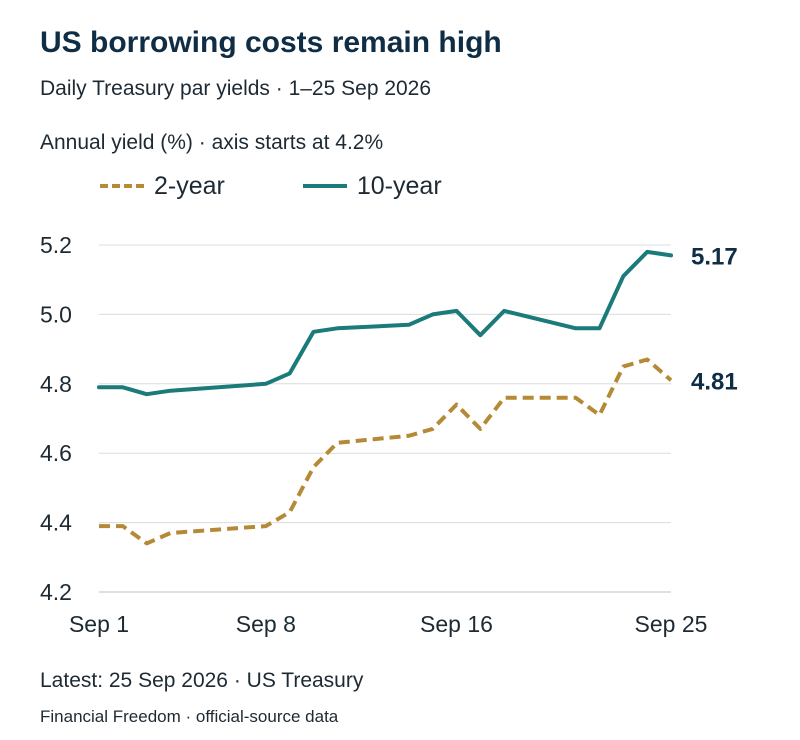 This screenshot has height=740, width=800. What do you see at coordinates (56, 592) in the screenshot?
I see `y-tick-label: 4.2` at bounding box center [56, 592].